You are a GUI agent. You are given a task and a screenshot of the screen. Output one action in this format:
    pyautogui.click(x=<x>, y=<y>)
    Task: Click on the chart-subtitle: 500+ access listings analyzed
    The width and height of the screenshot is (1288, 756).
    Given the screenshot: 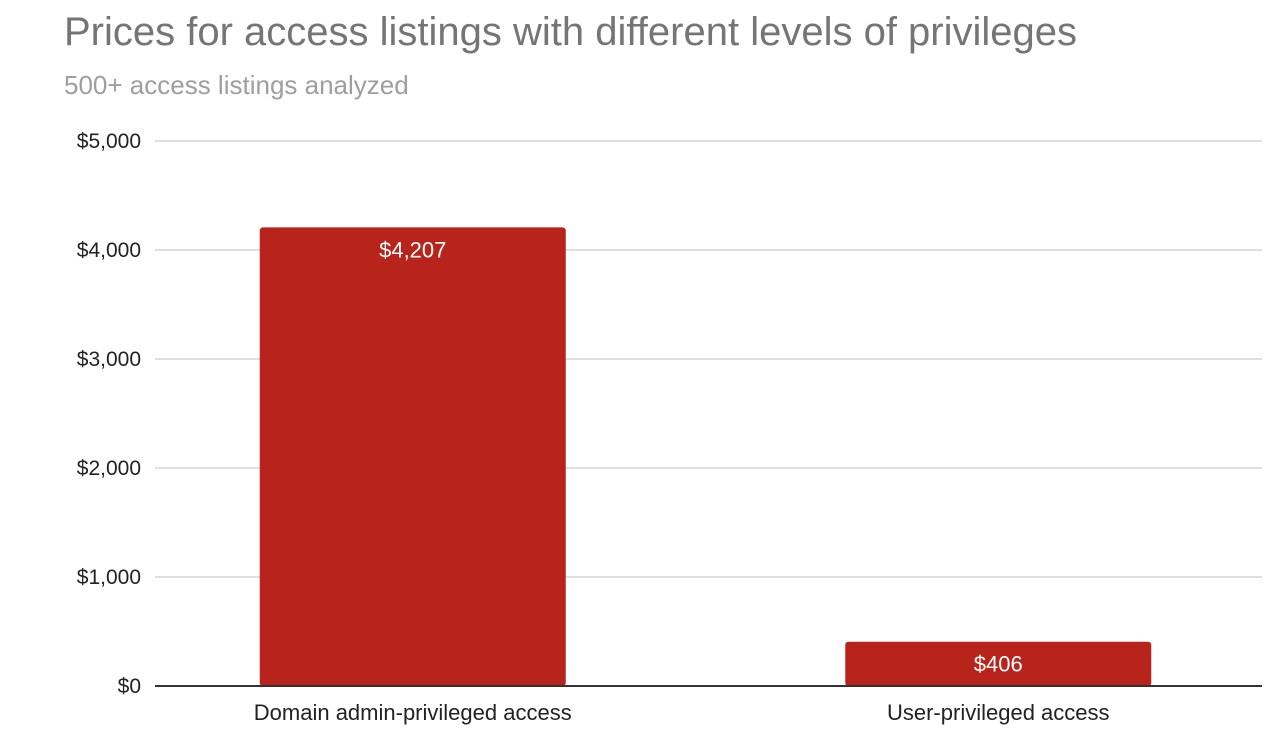 What is the action you would take?
    pyautogui.click(x=236, y=85)
    